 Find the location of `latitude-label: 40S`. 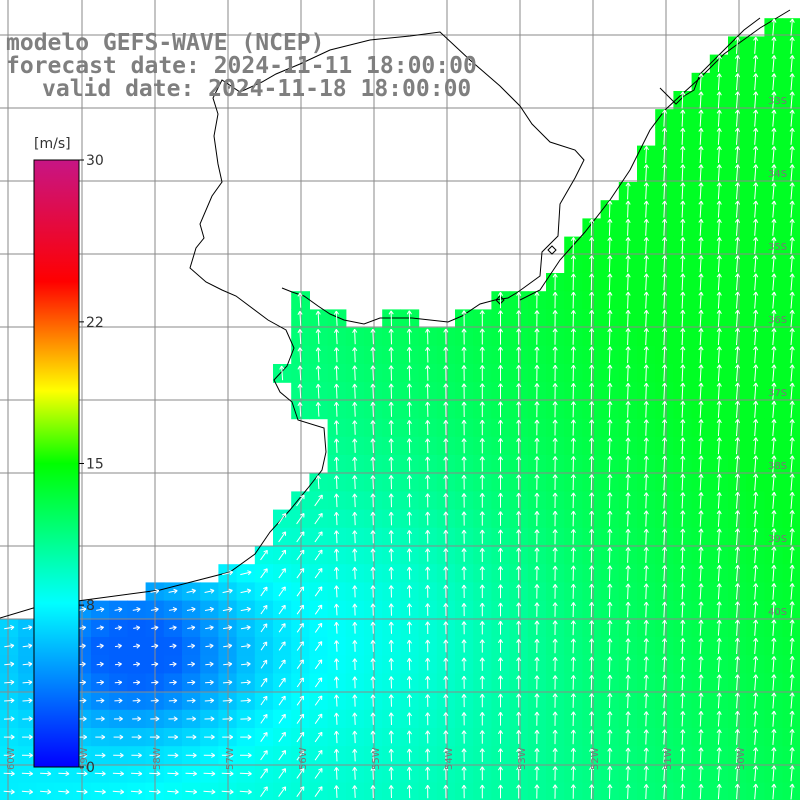

latitude-label: 40S is located at coordinates (777, 612).